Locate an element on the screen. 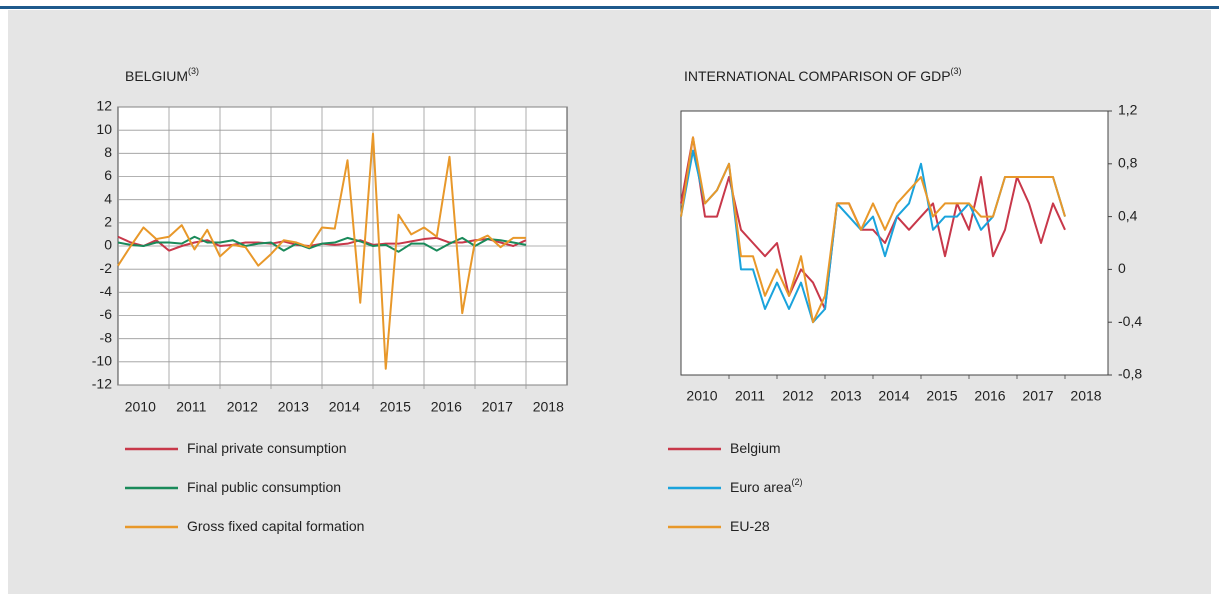 This screenshot has width=1219, height=599. top-rule is located at coordinates (609, 7).